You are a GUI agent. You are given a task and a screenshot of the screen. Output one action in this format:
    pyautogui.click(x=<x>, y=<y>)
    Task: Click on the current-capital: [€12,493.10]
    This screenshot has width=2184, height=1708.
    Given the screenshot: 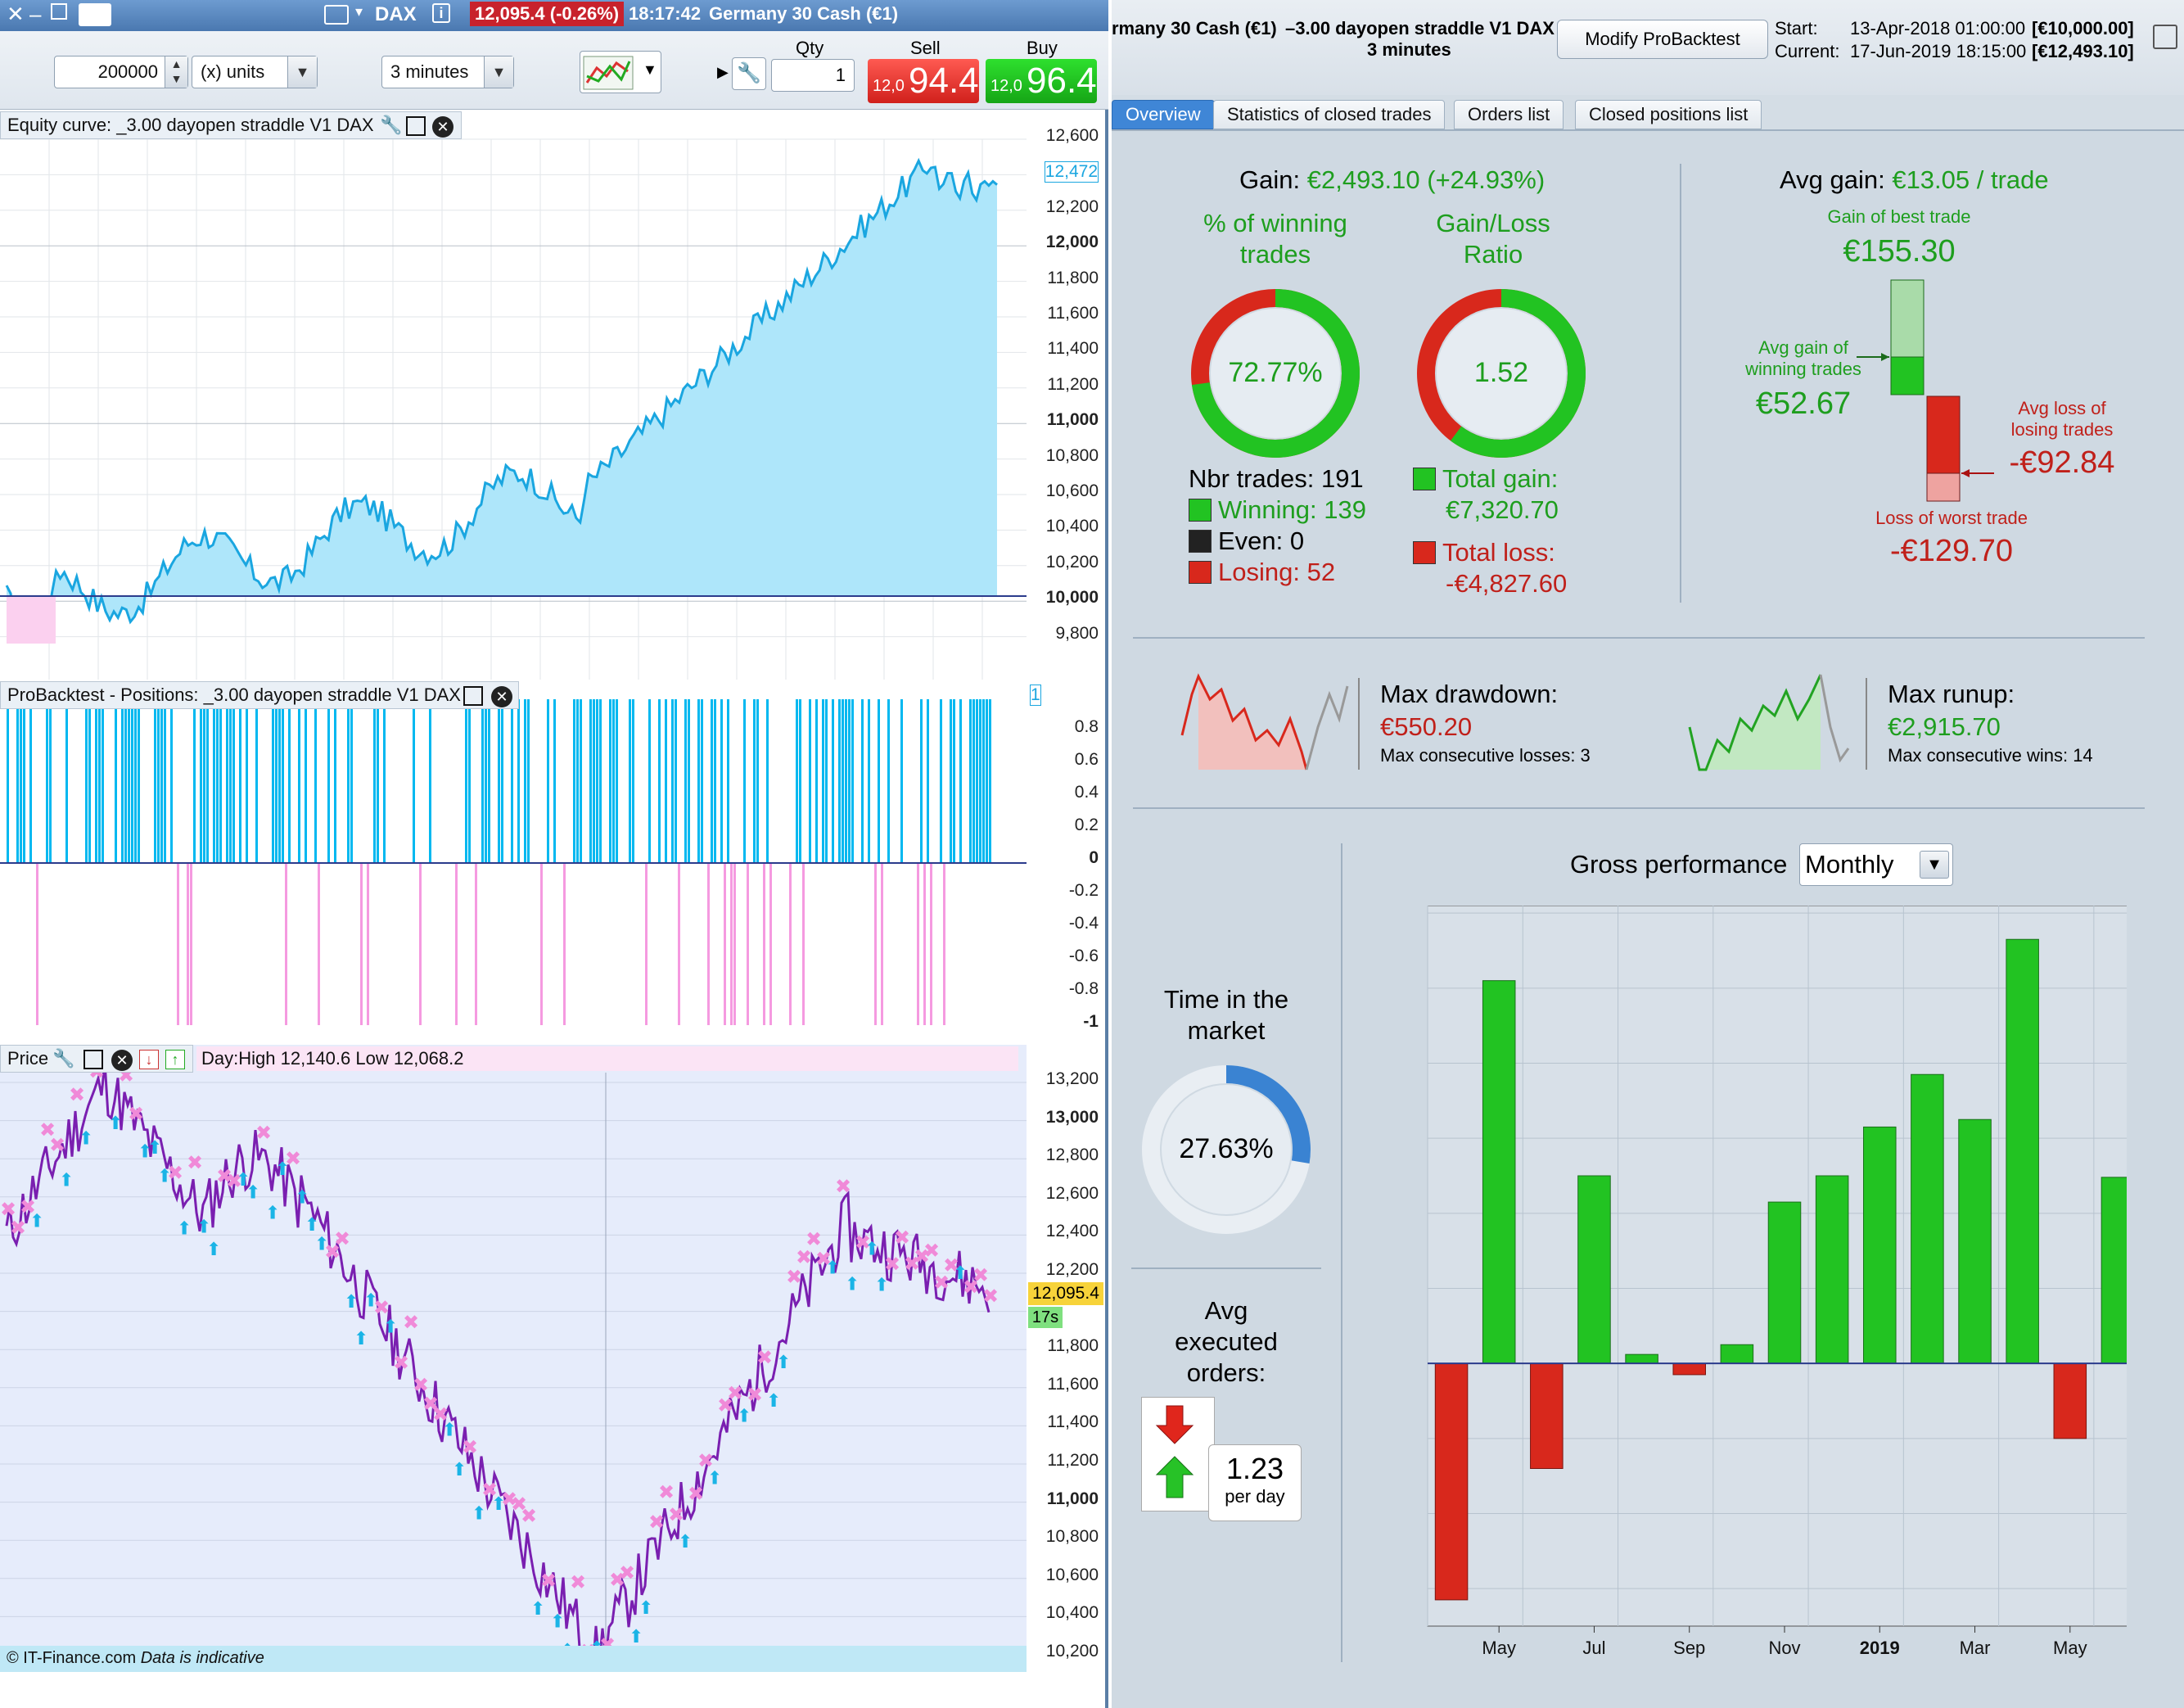 What is the action you would take?
    pyautogui.click(x=2083, y=51)
    